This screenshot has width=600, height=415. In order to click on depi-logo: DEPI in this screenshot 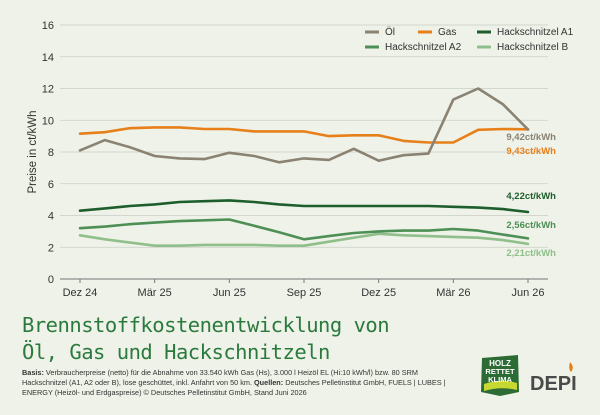, I will do `click(553, 378)`.